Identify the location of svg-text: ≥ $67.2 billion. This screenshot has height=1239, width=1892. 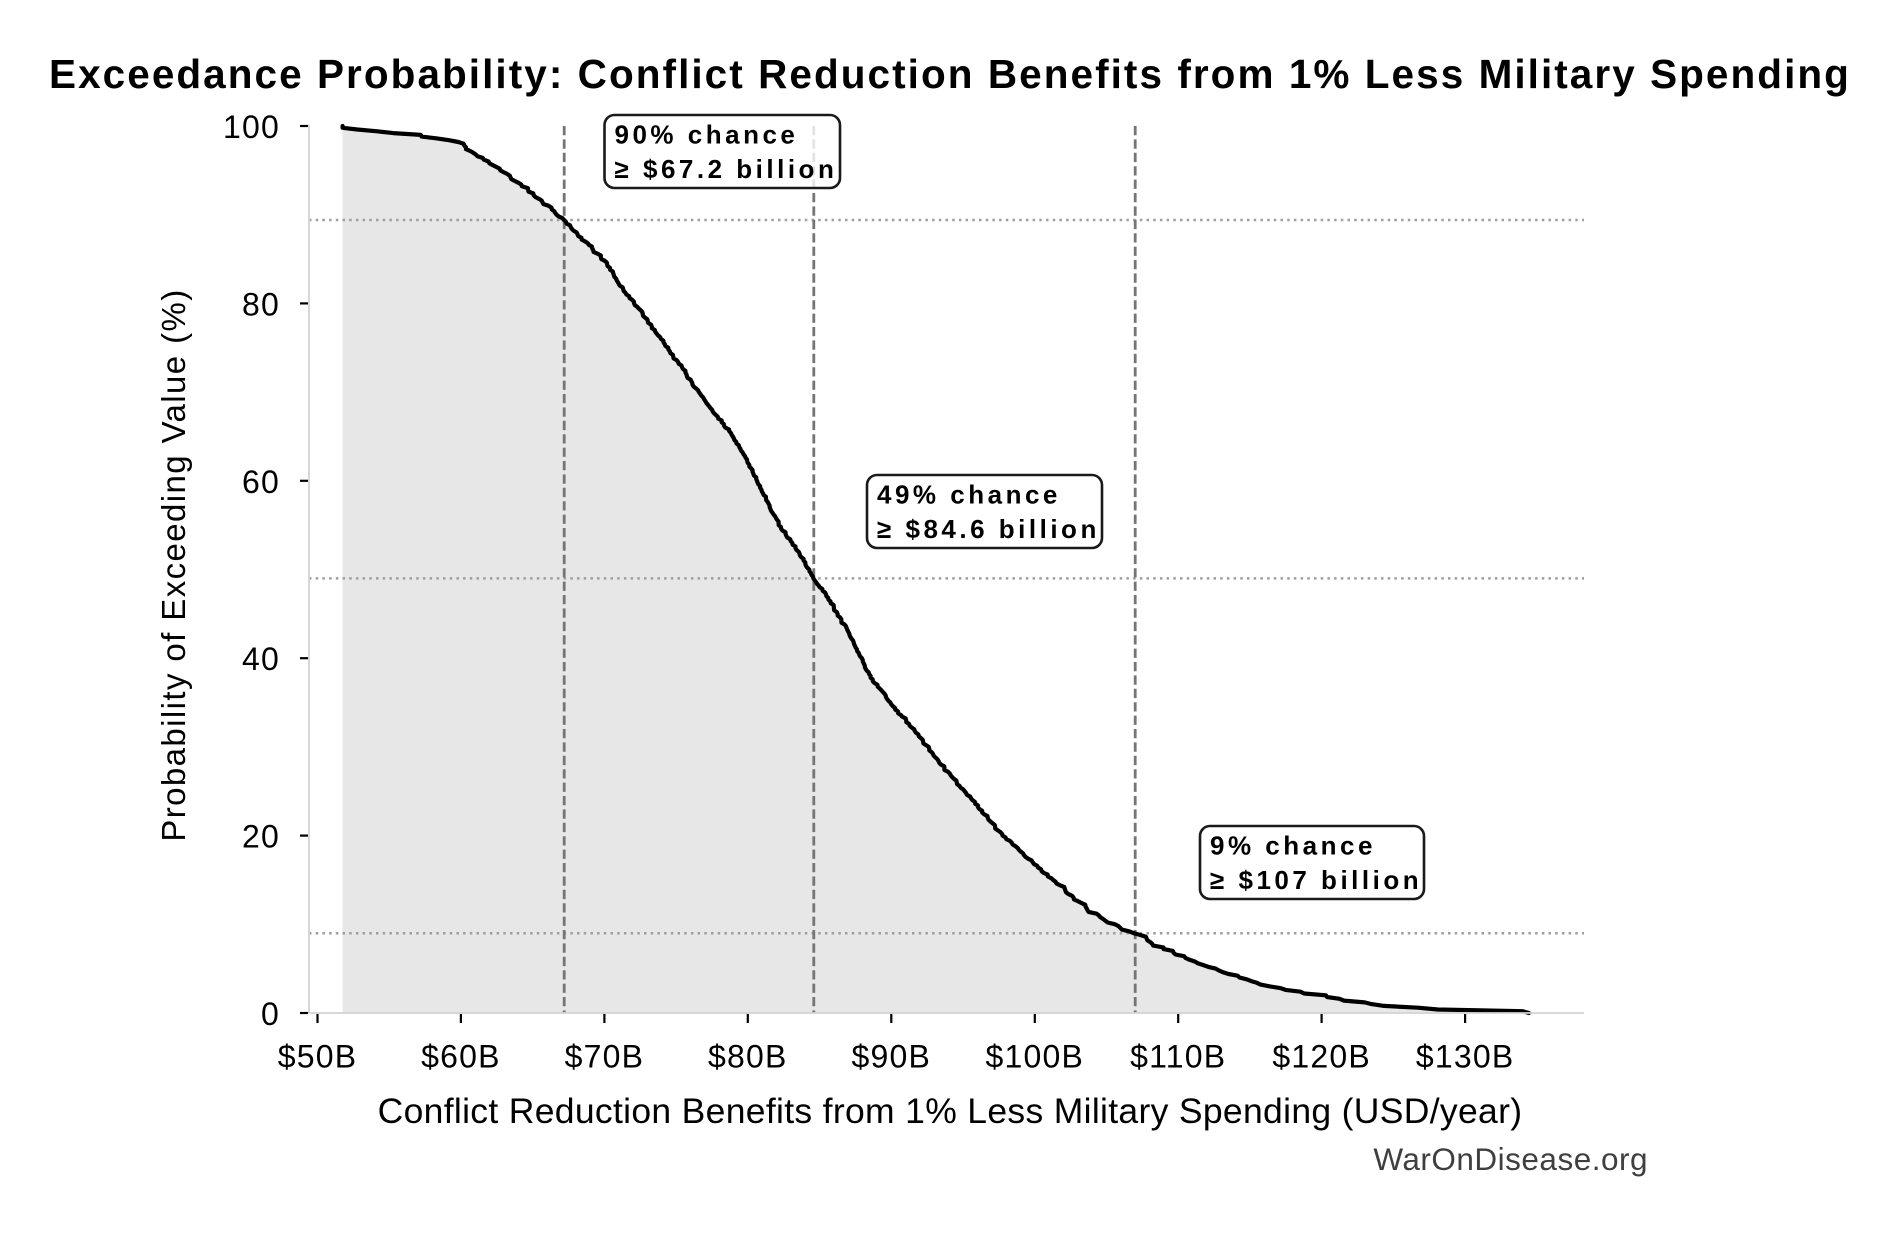
(726, 169).